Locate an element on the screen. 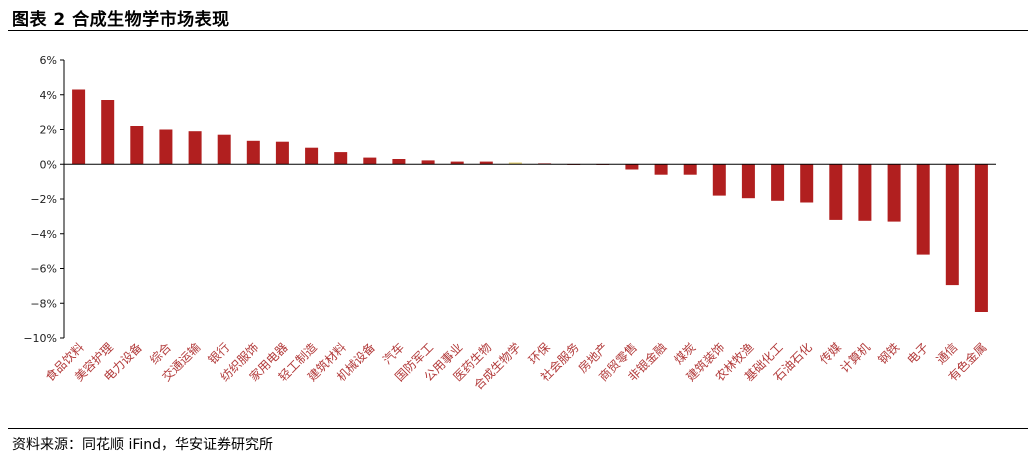 This screenshot has width=1036, height=459. y-tick-label: 0% is located at coordinates (48, 164).